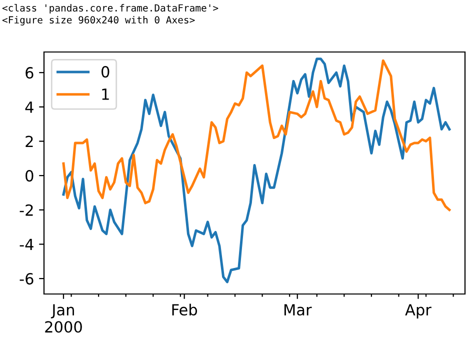  What do you see at coordinates (110, 9) in the screenshot?
I see `text: <class 'pandas.core.frame.DataFrame'>` at bounding box center [110, 9].